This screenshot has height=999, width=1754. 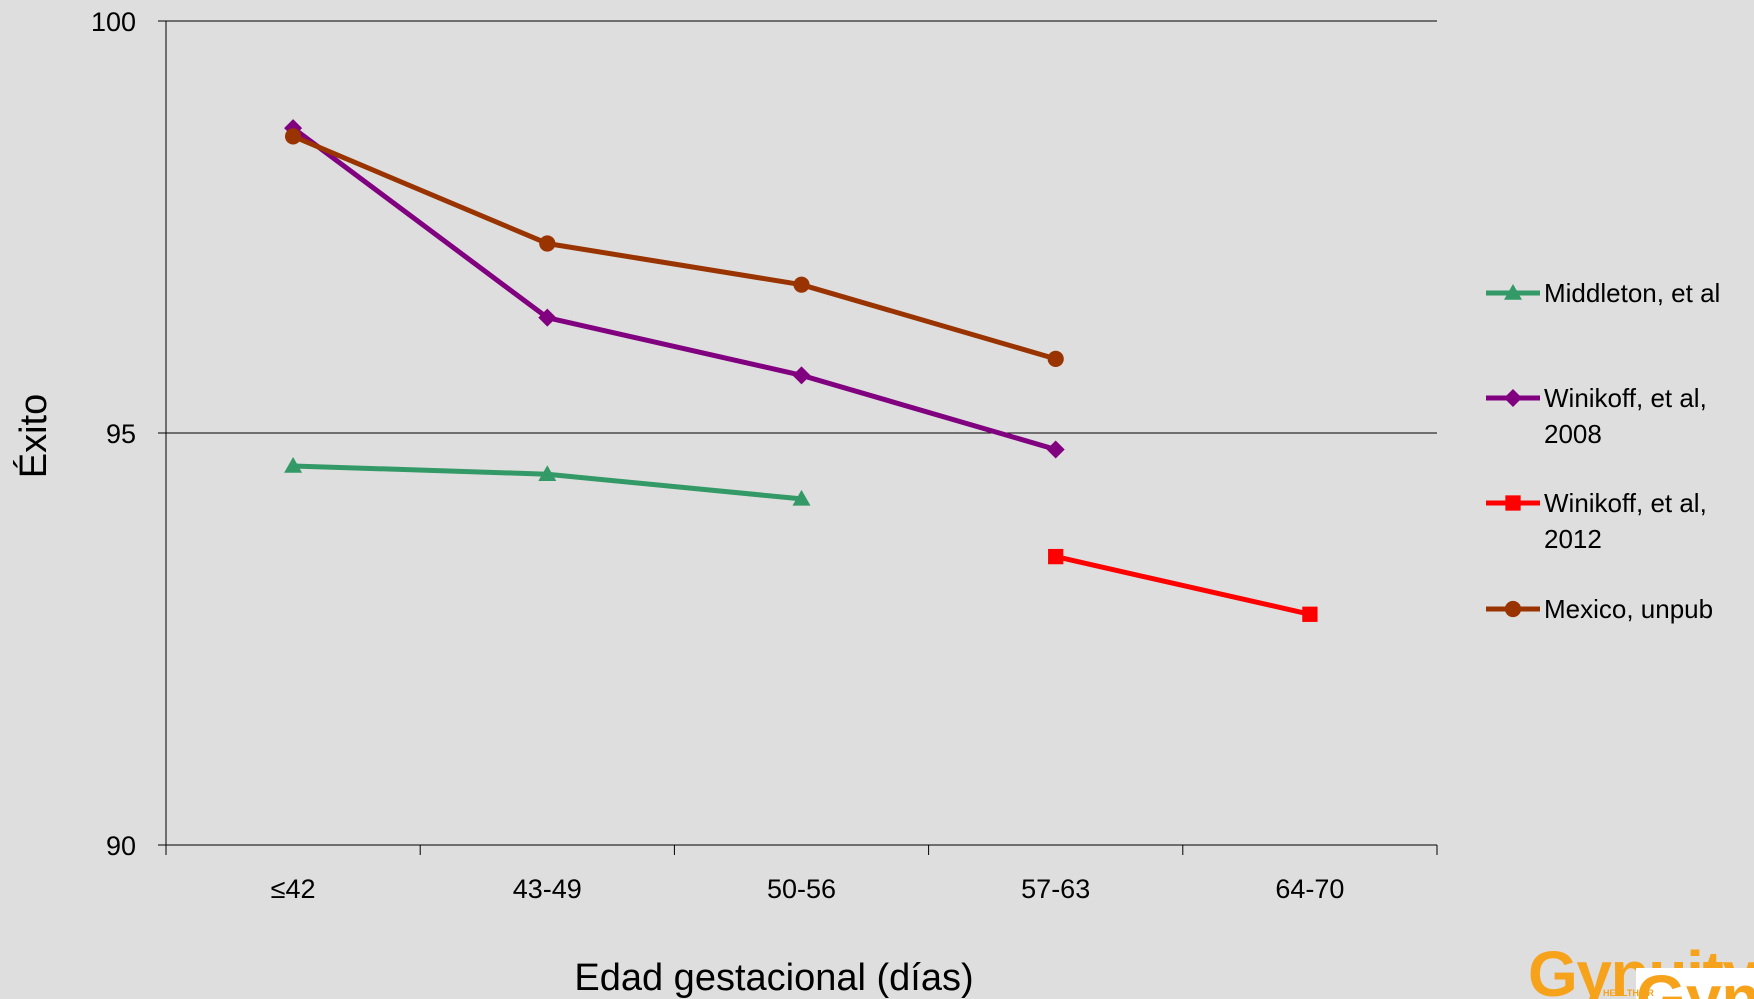 I want to click on x-axis-title: Edad gestacional (días), so click(x=773, y=978).